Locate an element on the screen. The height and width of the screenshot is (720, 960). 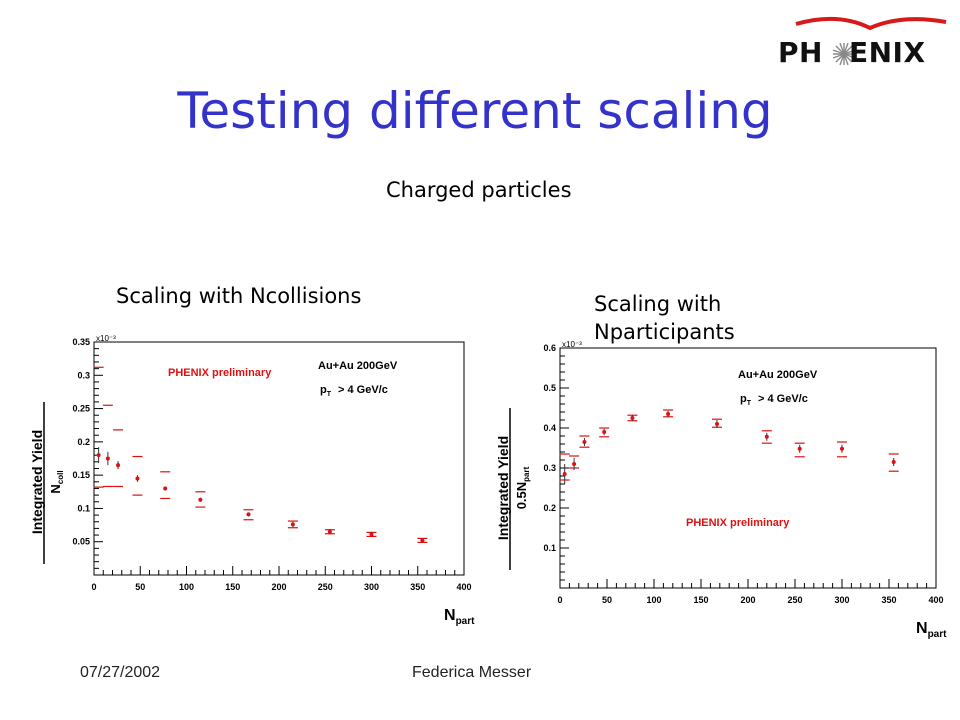
y-tick-label: 0.35 is located at coordinates (81, 342).